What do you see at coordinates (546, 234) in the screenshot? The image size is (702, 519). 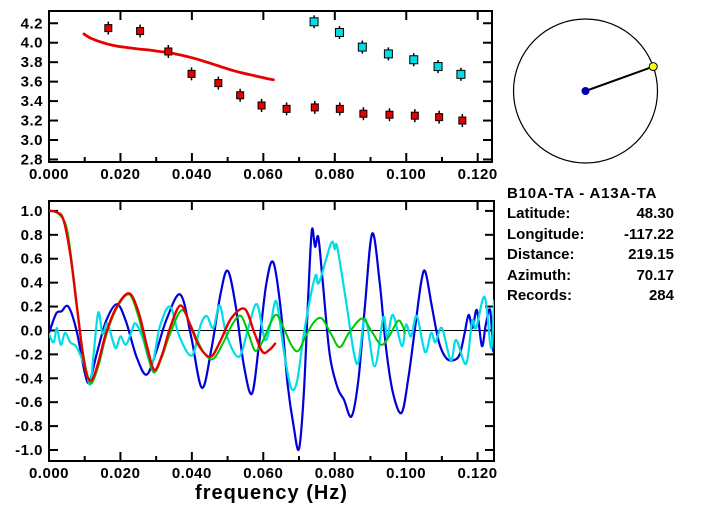 I see `info-label-longitude: Longitude:` at bounding box center [546, 234].